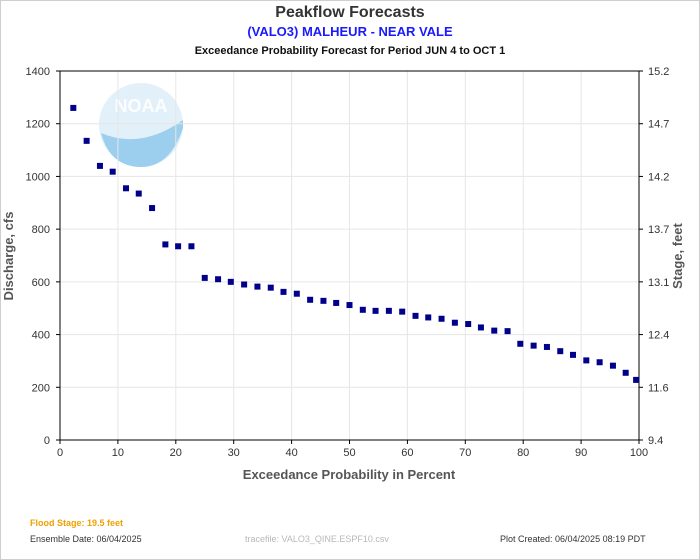 This screenshot has height=560, width=700. I want to click on flood-stage-note: Flood Stage: 19.5 feet, so click(77, 523).